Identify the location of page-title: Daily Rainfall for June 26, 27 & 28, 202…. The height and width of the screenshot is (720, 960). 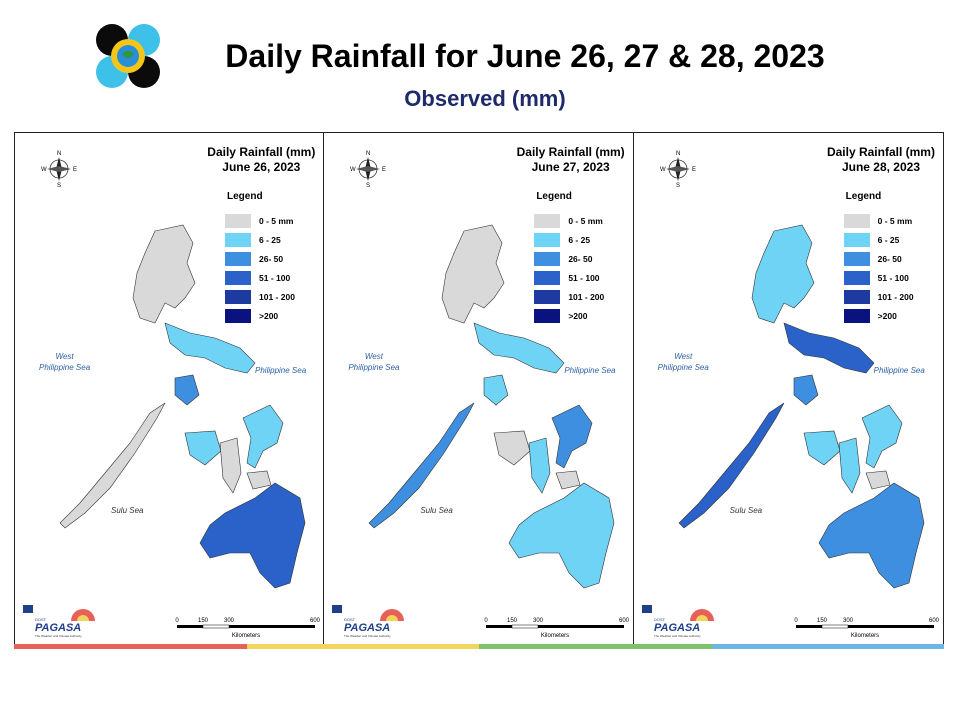
(525, 56).